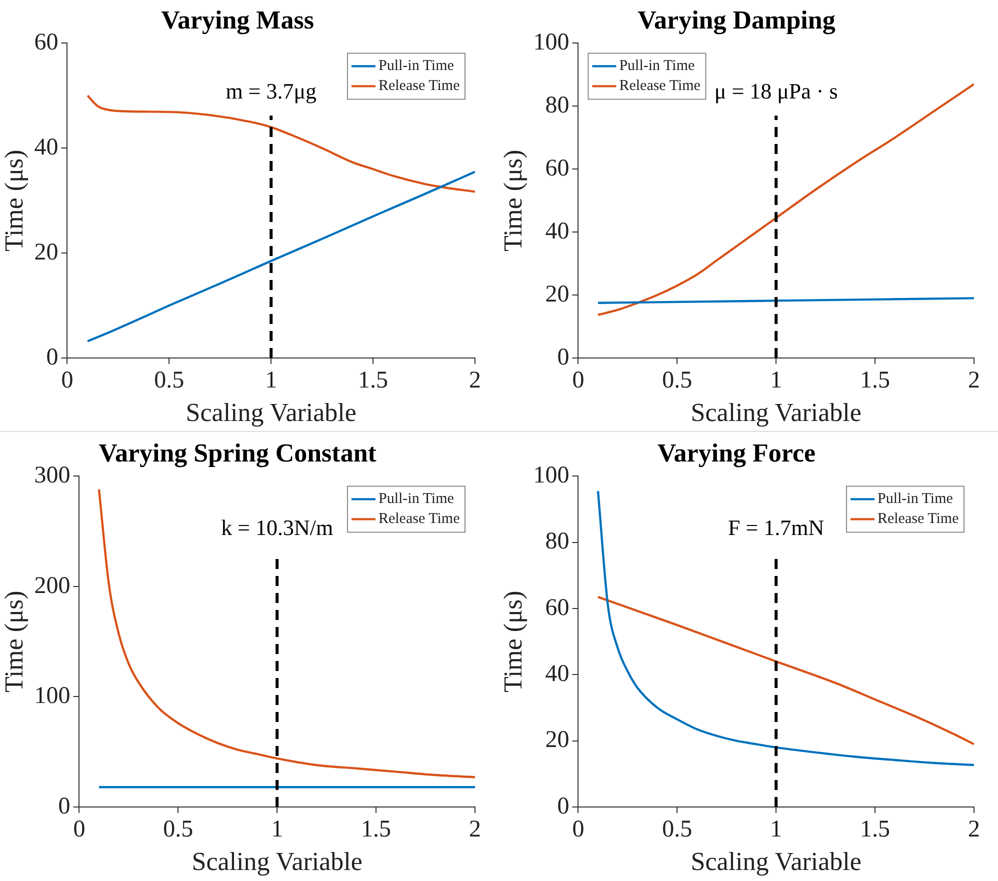 This screenshot has height=881, width=998. I want to click on chart-title: Varying Mass, so click(237, 19).